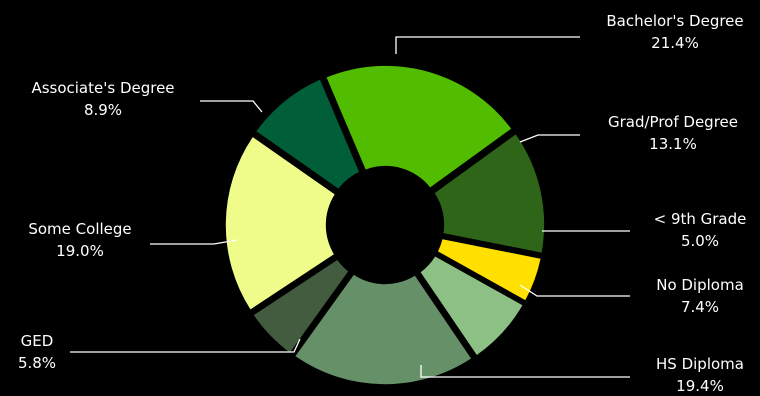 The image size is (760, 396). I want to click on slice-value-9th-grade: 5.0%, so click(700, 241).